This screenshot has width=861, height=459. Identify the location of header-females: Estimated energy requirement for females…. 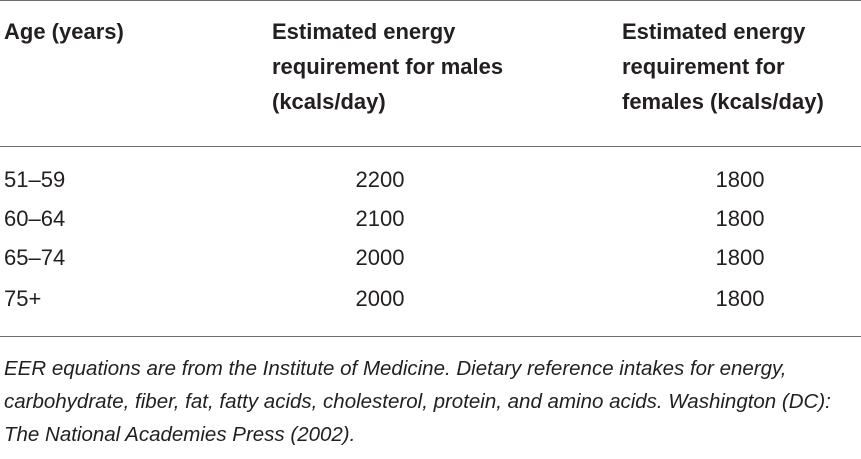
(723, 66).